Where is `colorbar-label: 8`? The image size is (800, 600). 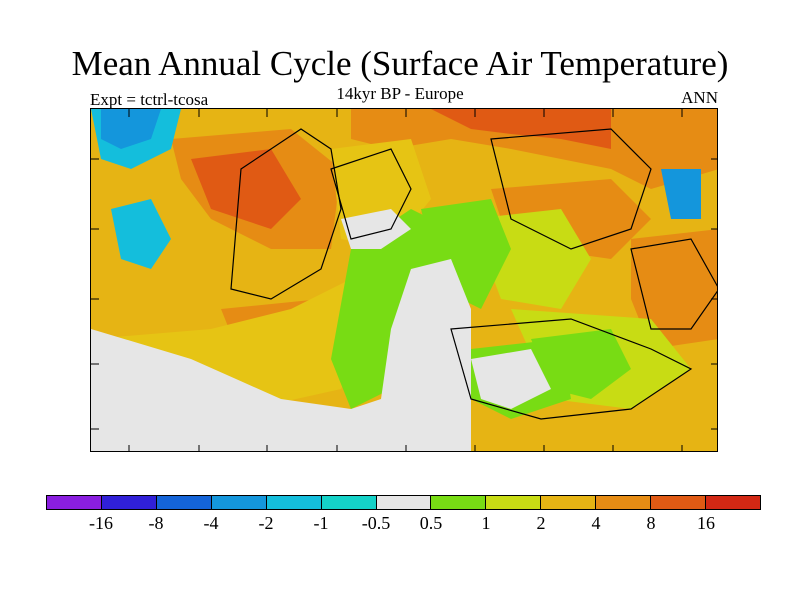 colorbar-label: 8 is located at coordinates (651, 523).